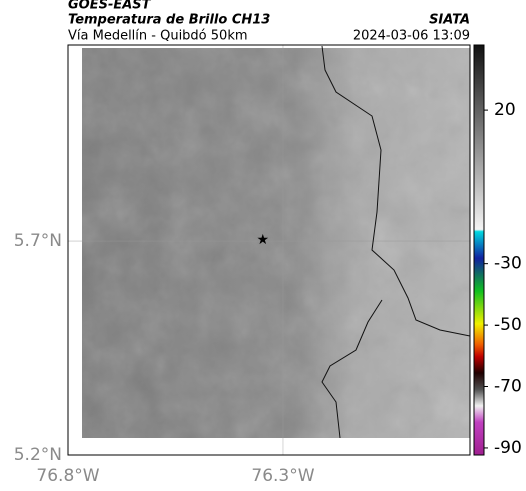  Describe the element at coordinates (505, 110) in the screenshot. I see `colorbar-tick-label: 20` at that location.